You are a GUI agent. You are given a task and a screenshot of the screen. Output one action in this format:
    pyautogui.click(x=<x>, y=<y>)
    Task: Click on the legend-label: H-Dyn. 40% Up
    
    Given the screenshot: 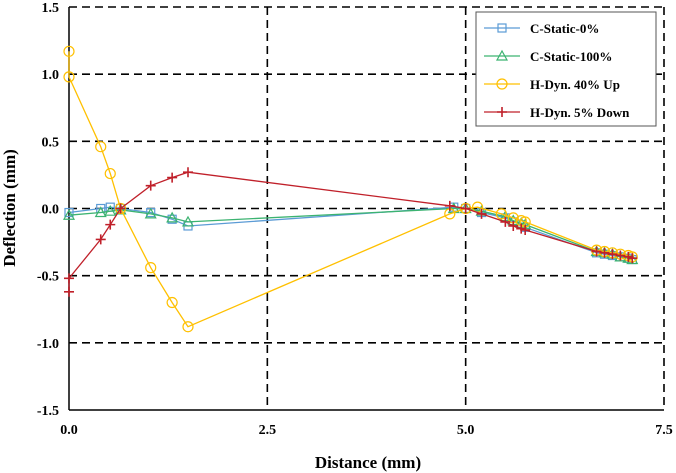 What is the action you would take?
    pyautogui.click(x=575, y=84)
    